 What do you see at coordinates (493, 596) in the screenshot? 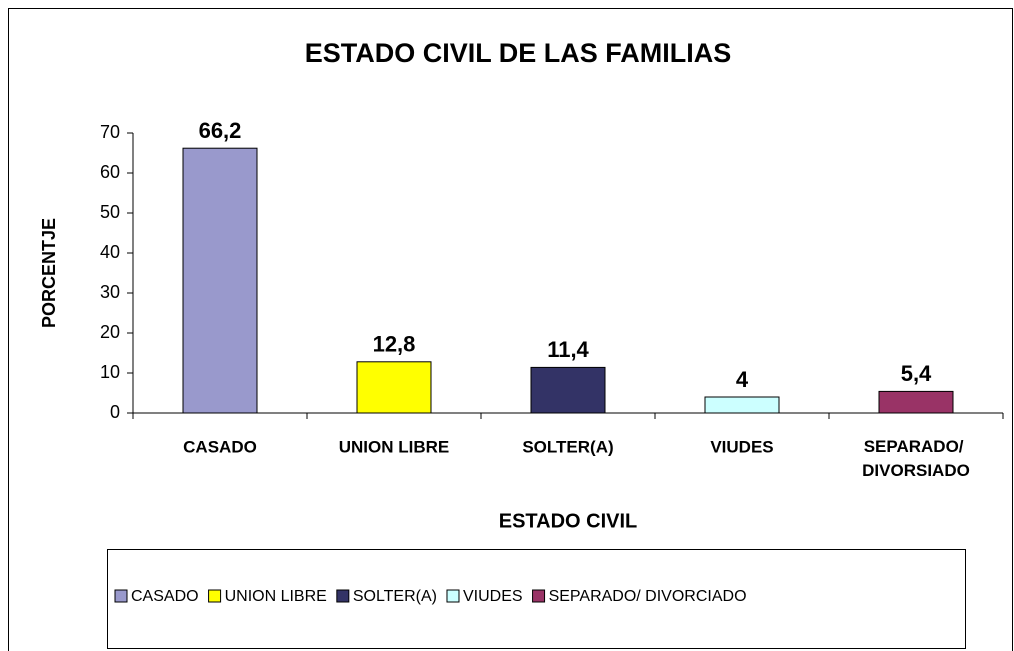
I see `legend-label: VIUDES` at bounding box center [493, 596].